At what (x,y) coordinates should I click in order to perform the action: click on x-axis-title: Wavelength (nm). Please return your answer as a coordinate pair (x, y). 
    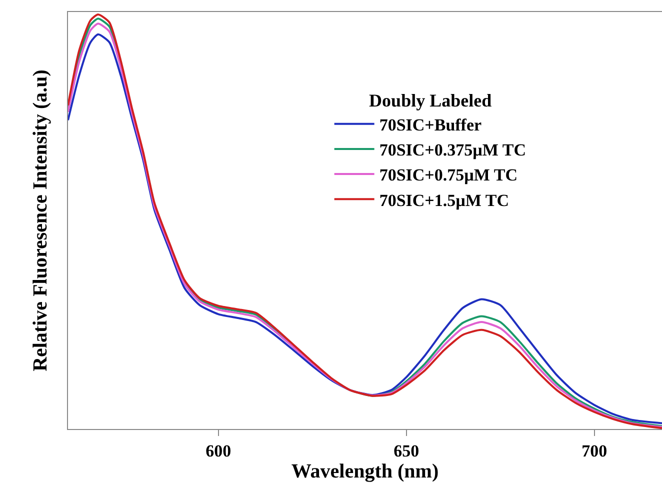
    Looking at the image, I should click on (365, 471).